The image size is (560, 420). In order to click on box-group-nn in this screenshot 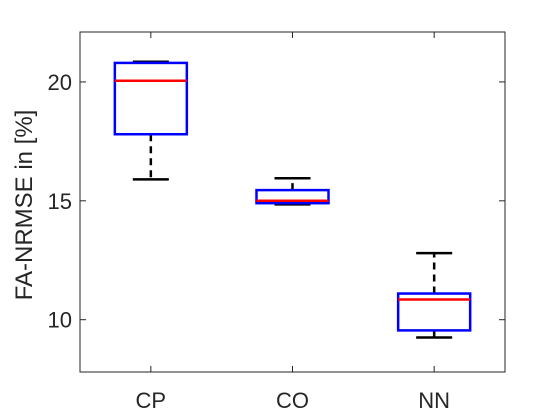, I will do `click(434, 295)`.